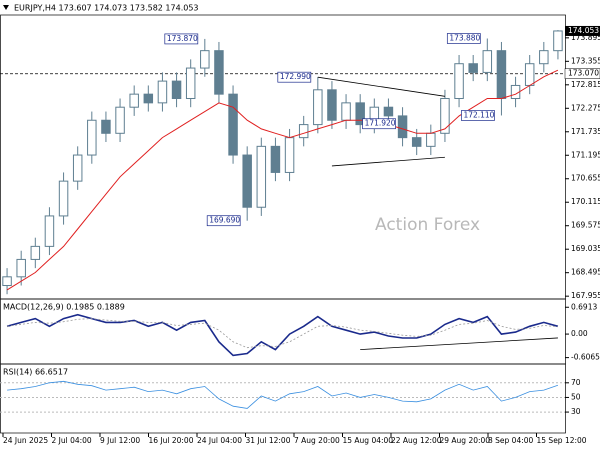  What do you see at coordinates (6, 7) in the screenshot?
I see `header-icon` at bounding box center [6, 7].